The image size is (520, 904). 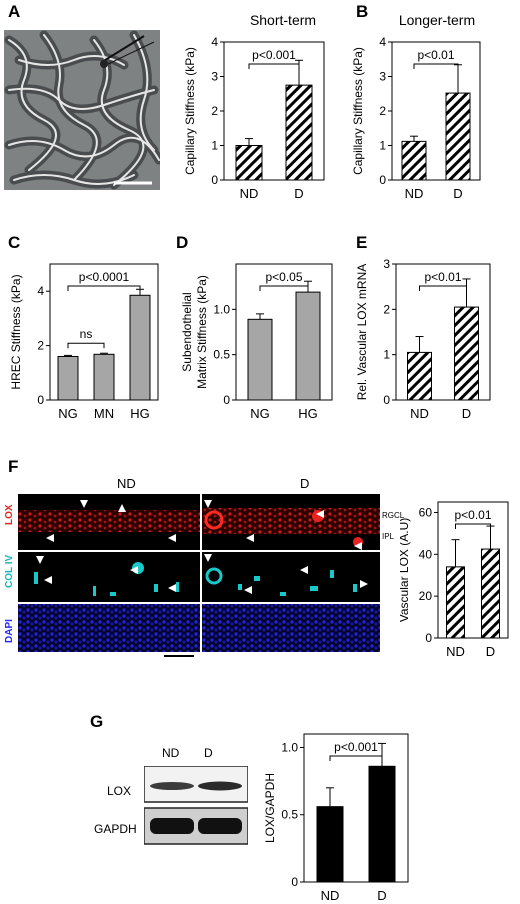 I want to click on chart-panel-a: 0 1 2 3 4 Capillary Stiffness (kPa) ND Dp<0.001, so click(x=254, y=118).